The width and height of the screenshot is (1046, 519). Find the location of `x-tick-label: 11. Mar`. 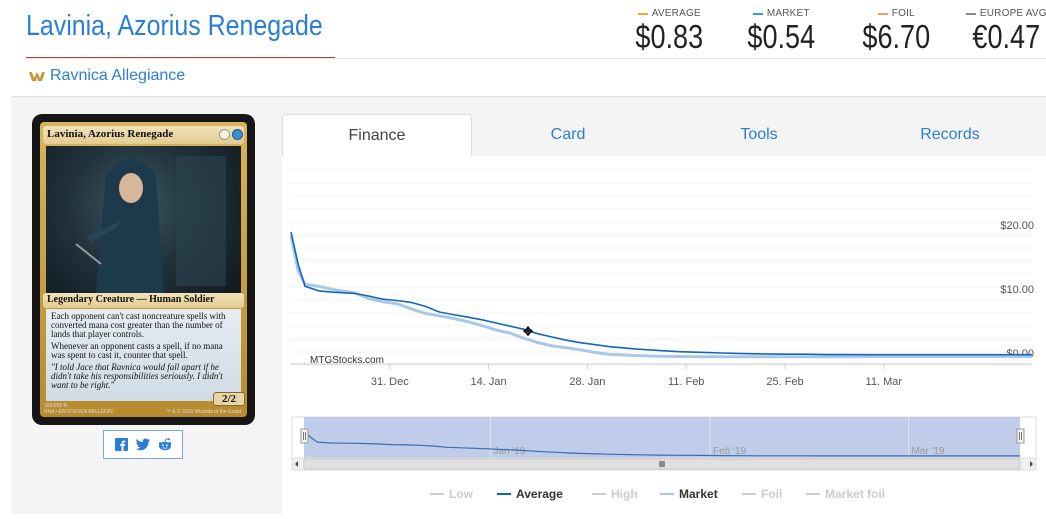

x-tick-label: 11. Mar is located at coordinates (884, 382).